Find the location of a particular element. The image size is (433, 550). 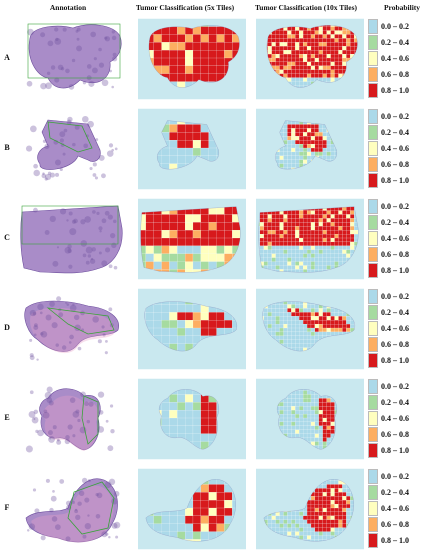

annotation-image-b is located at coordinates (73, 149).